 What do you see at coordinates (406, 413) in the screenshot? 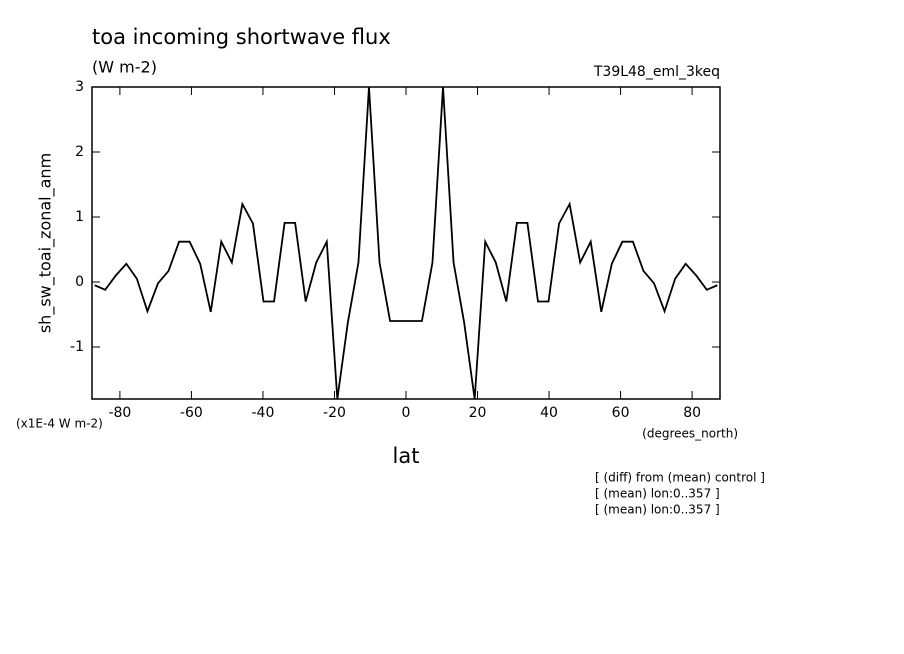
I see `x-tick-label: 0` at bounding box center [406, 413].